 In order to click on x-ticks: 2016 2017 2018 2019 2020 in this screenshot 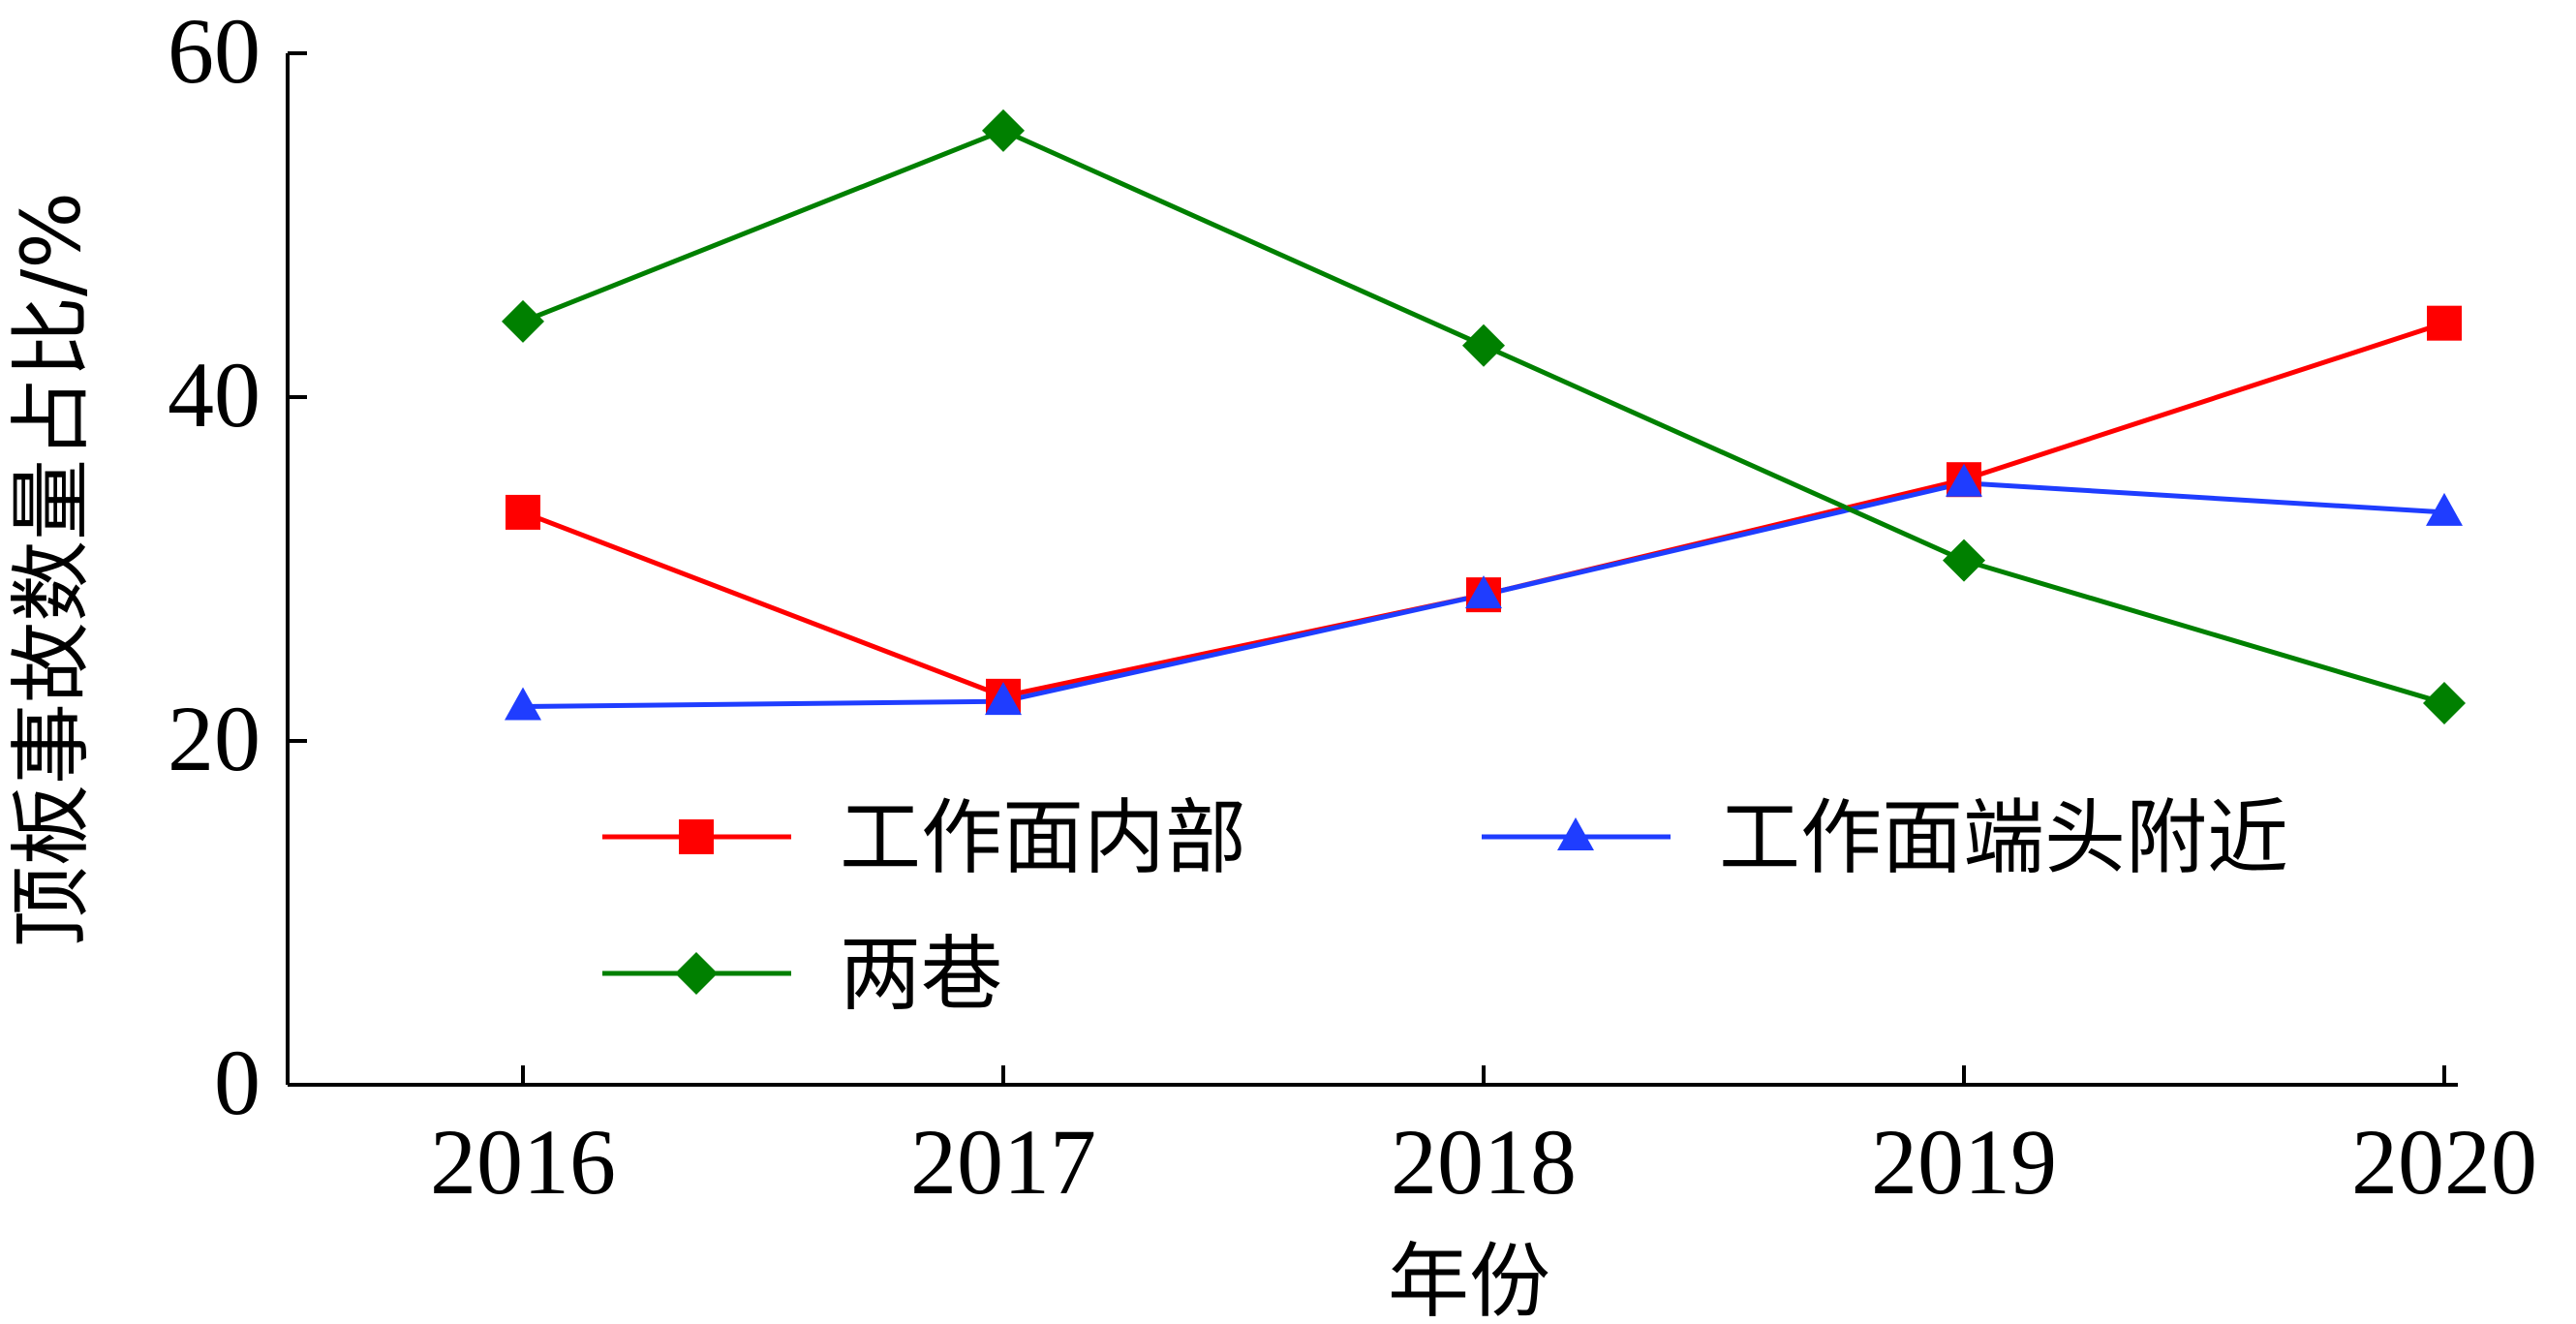, I will do `click(1483, 1140)`.